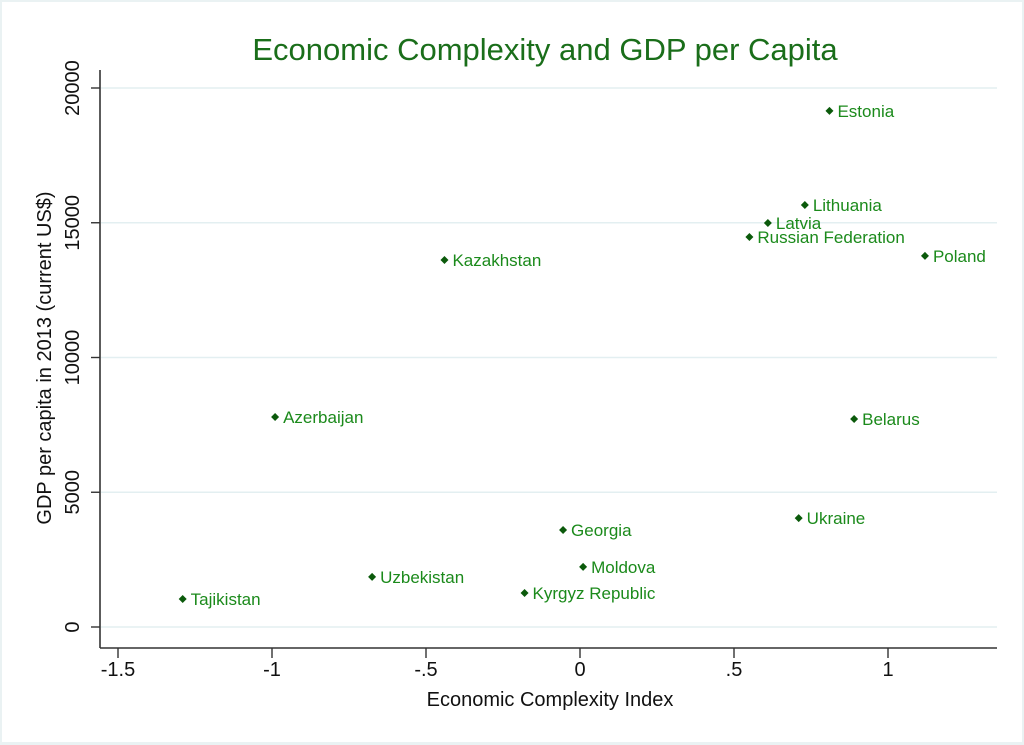 Image resolution: width=1024 pixels, height=745 pixels. I want to click on x-tick-label: 1, so click(887, 670).